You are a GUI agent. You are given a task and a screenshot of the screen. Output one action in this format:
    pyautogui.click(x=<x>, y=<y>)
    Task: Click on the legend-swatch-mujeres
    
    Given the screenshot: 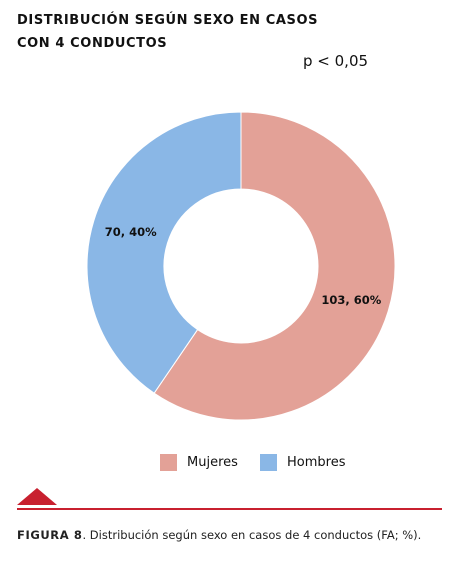 What is the action you would take?
    pyautogui.click(x=168, y=462)
    